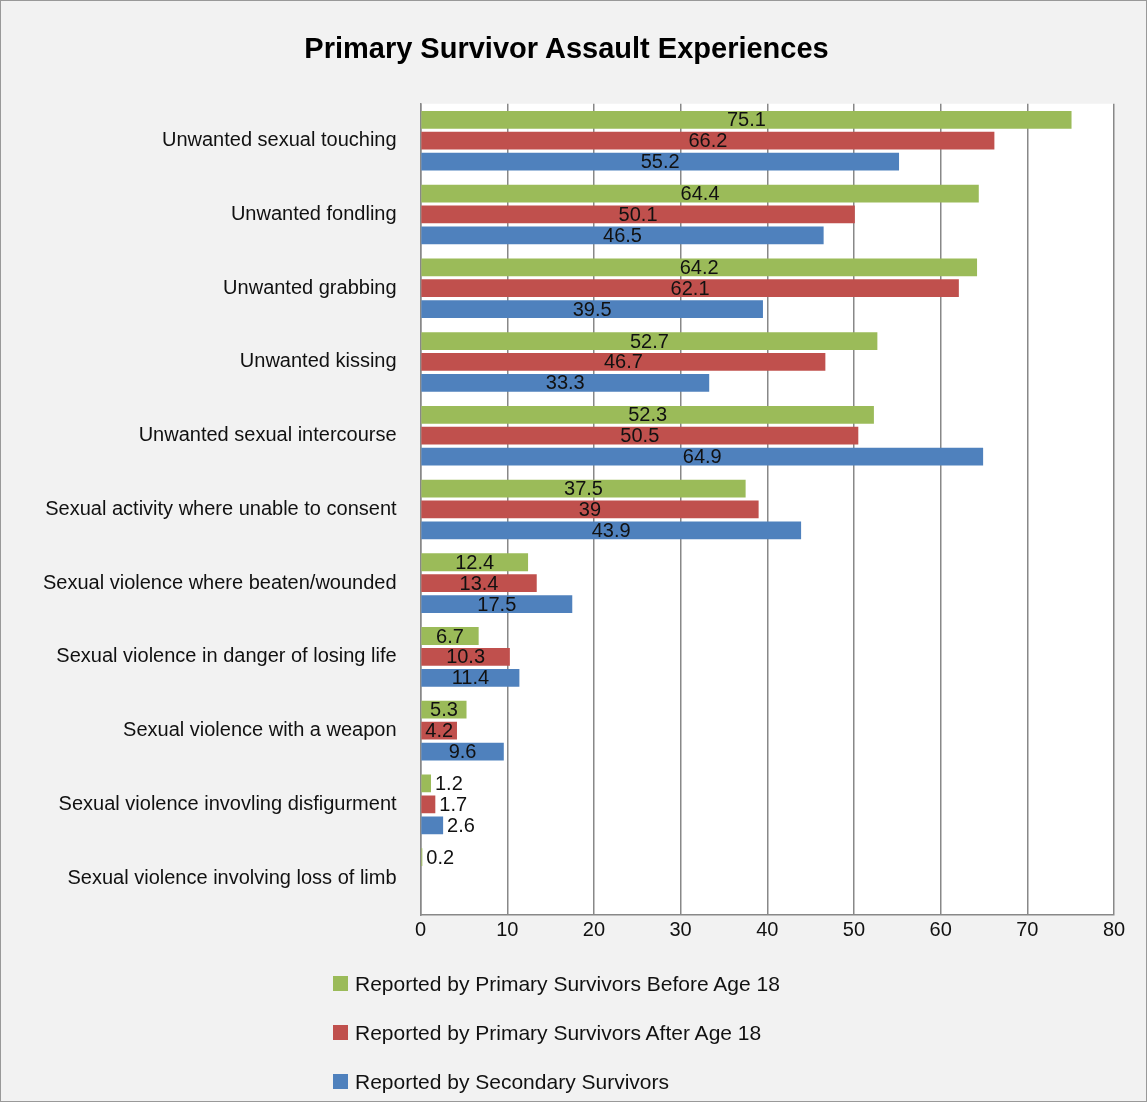 This screenshot has width=1147, height=1102. I want to click on data-label: 50.5, so click(640, 435).